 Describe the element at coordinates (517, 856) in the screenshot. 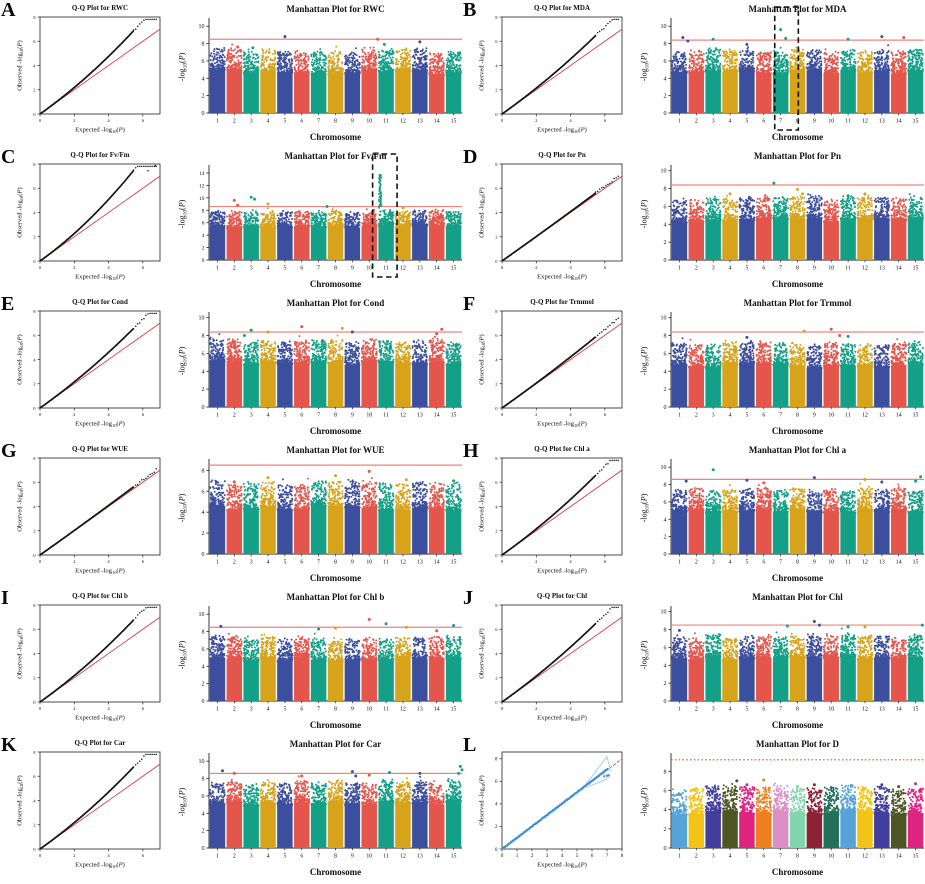

I see `qq-x-tick: 1` at that location.